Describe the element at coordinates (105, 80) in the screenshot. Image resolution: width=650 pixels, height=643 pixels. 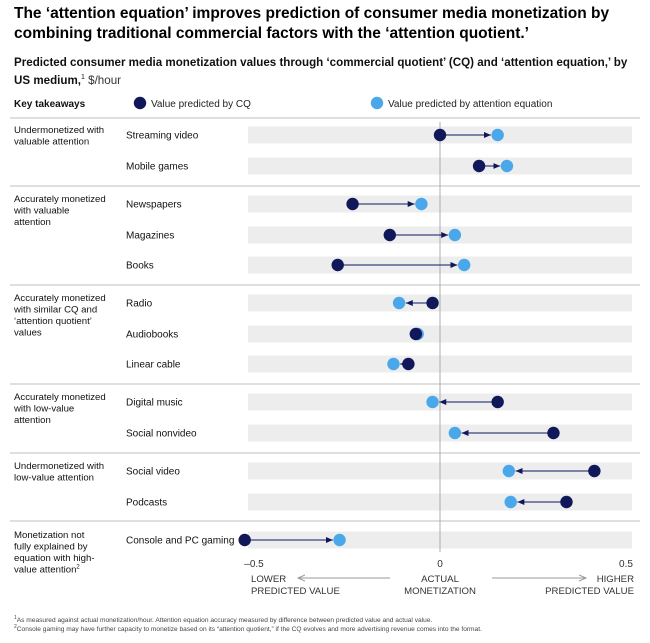
I see `subtitle-unit: $/hour` at that location.